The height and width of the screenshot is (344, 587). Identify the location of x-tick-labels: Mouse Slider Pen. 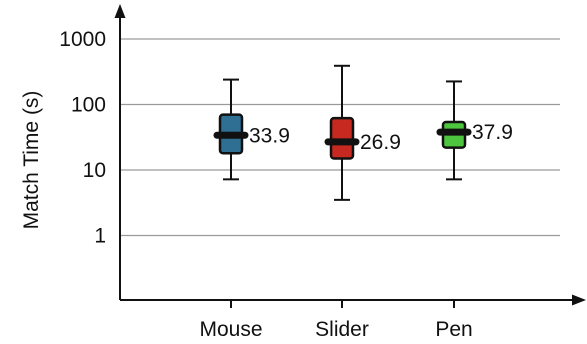
(336, 320).